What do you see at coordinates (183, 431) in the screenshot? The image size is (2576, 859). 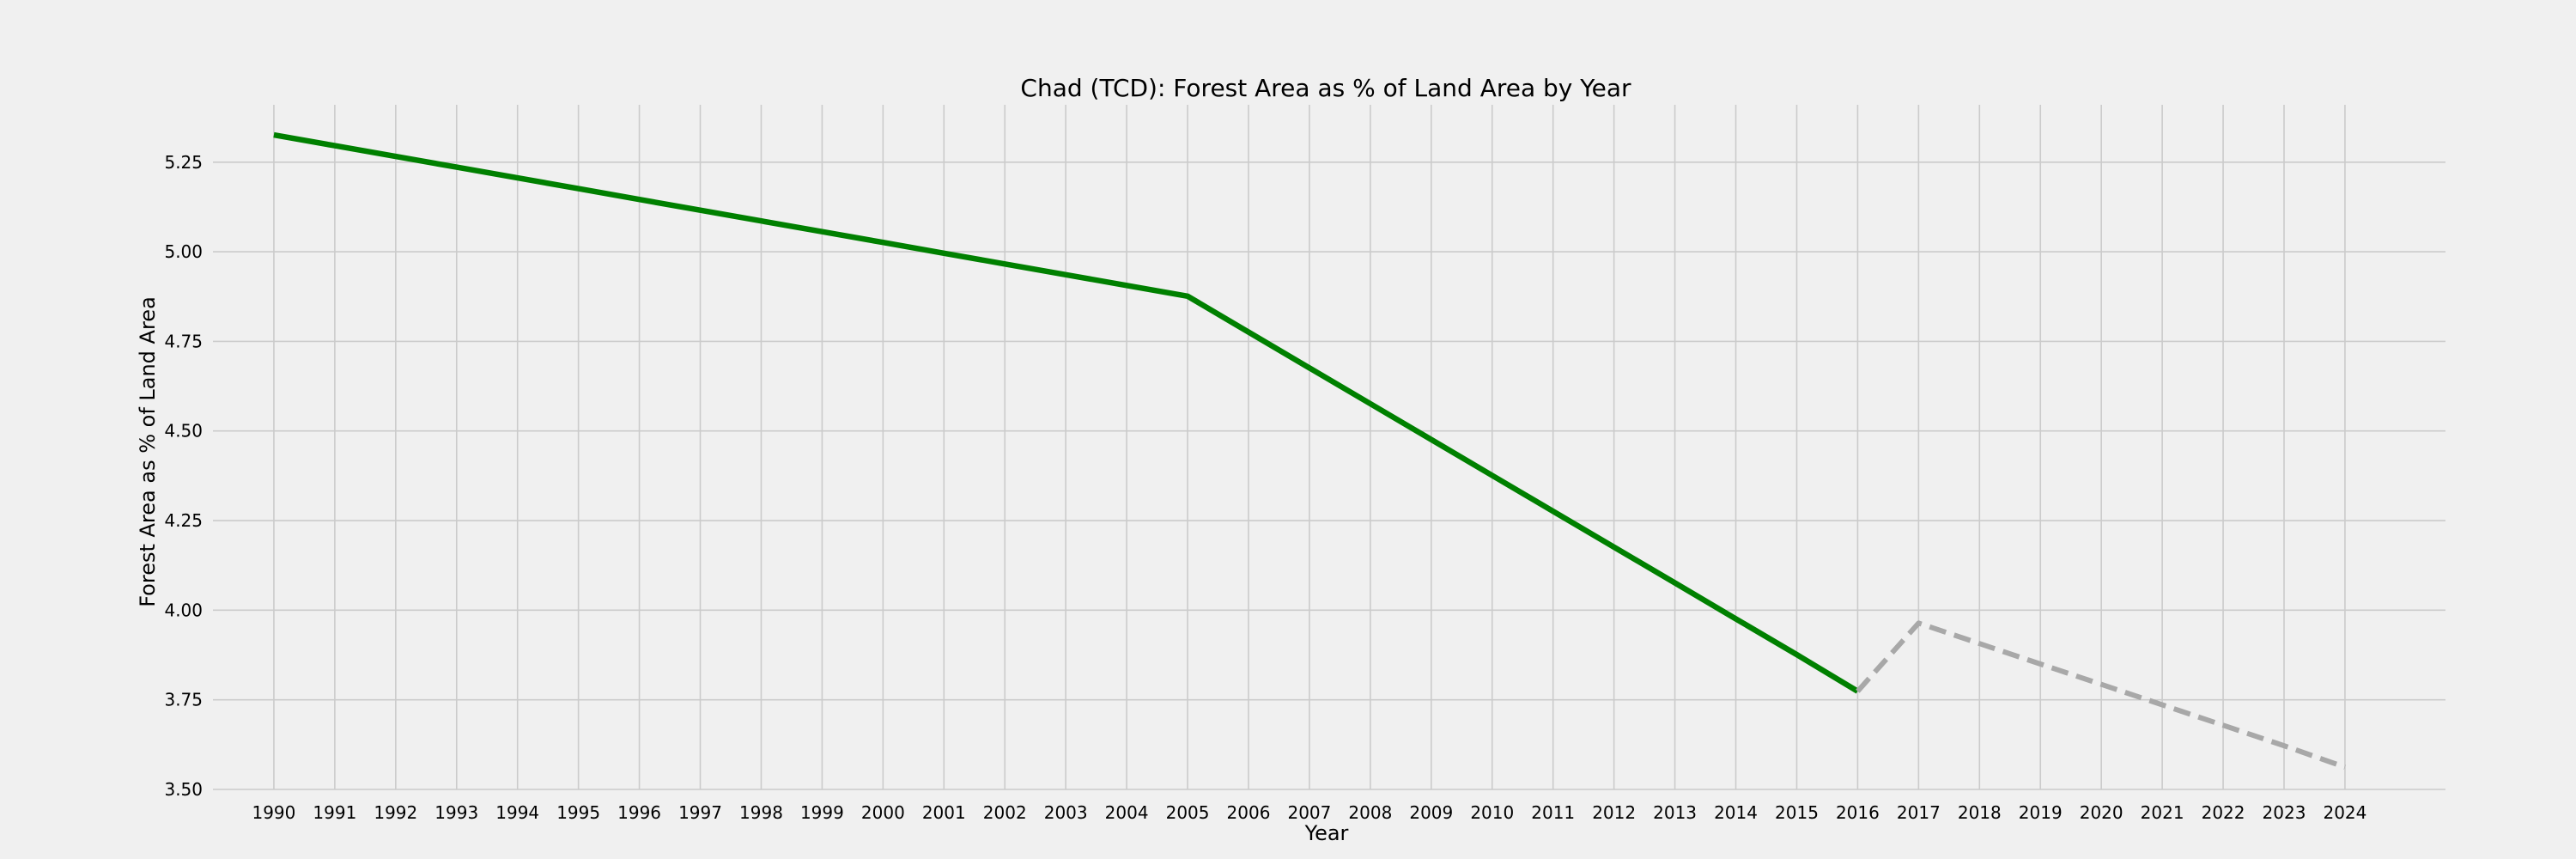 I see `y-tick-label: 4.50` at bounding box center [183, 431].